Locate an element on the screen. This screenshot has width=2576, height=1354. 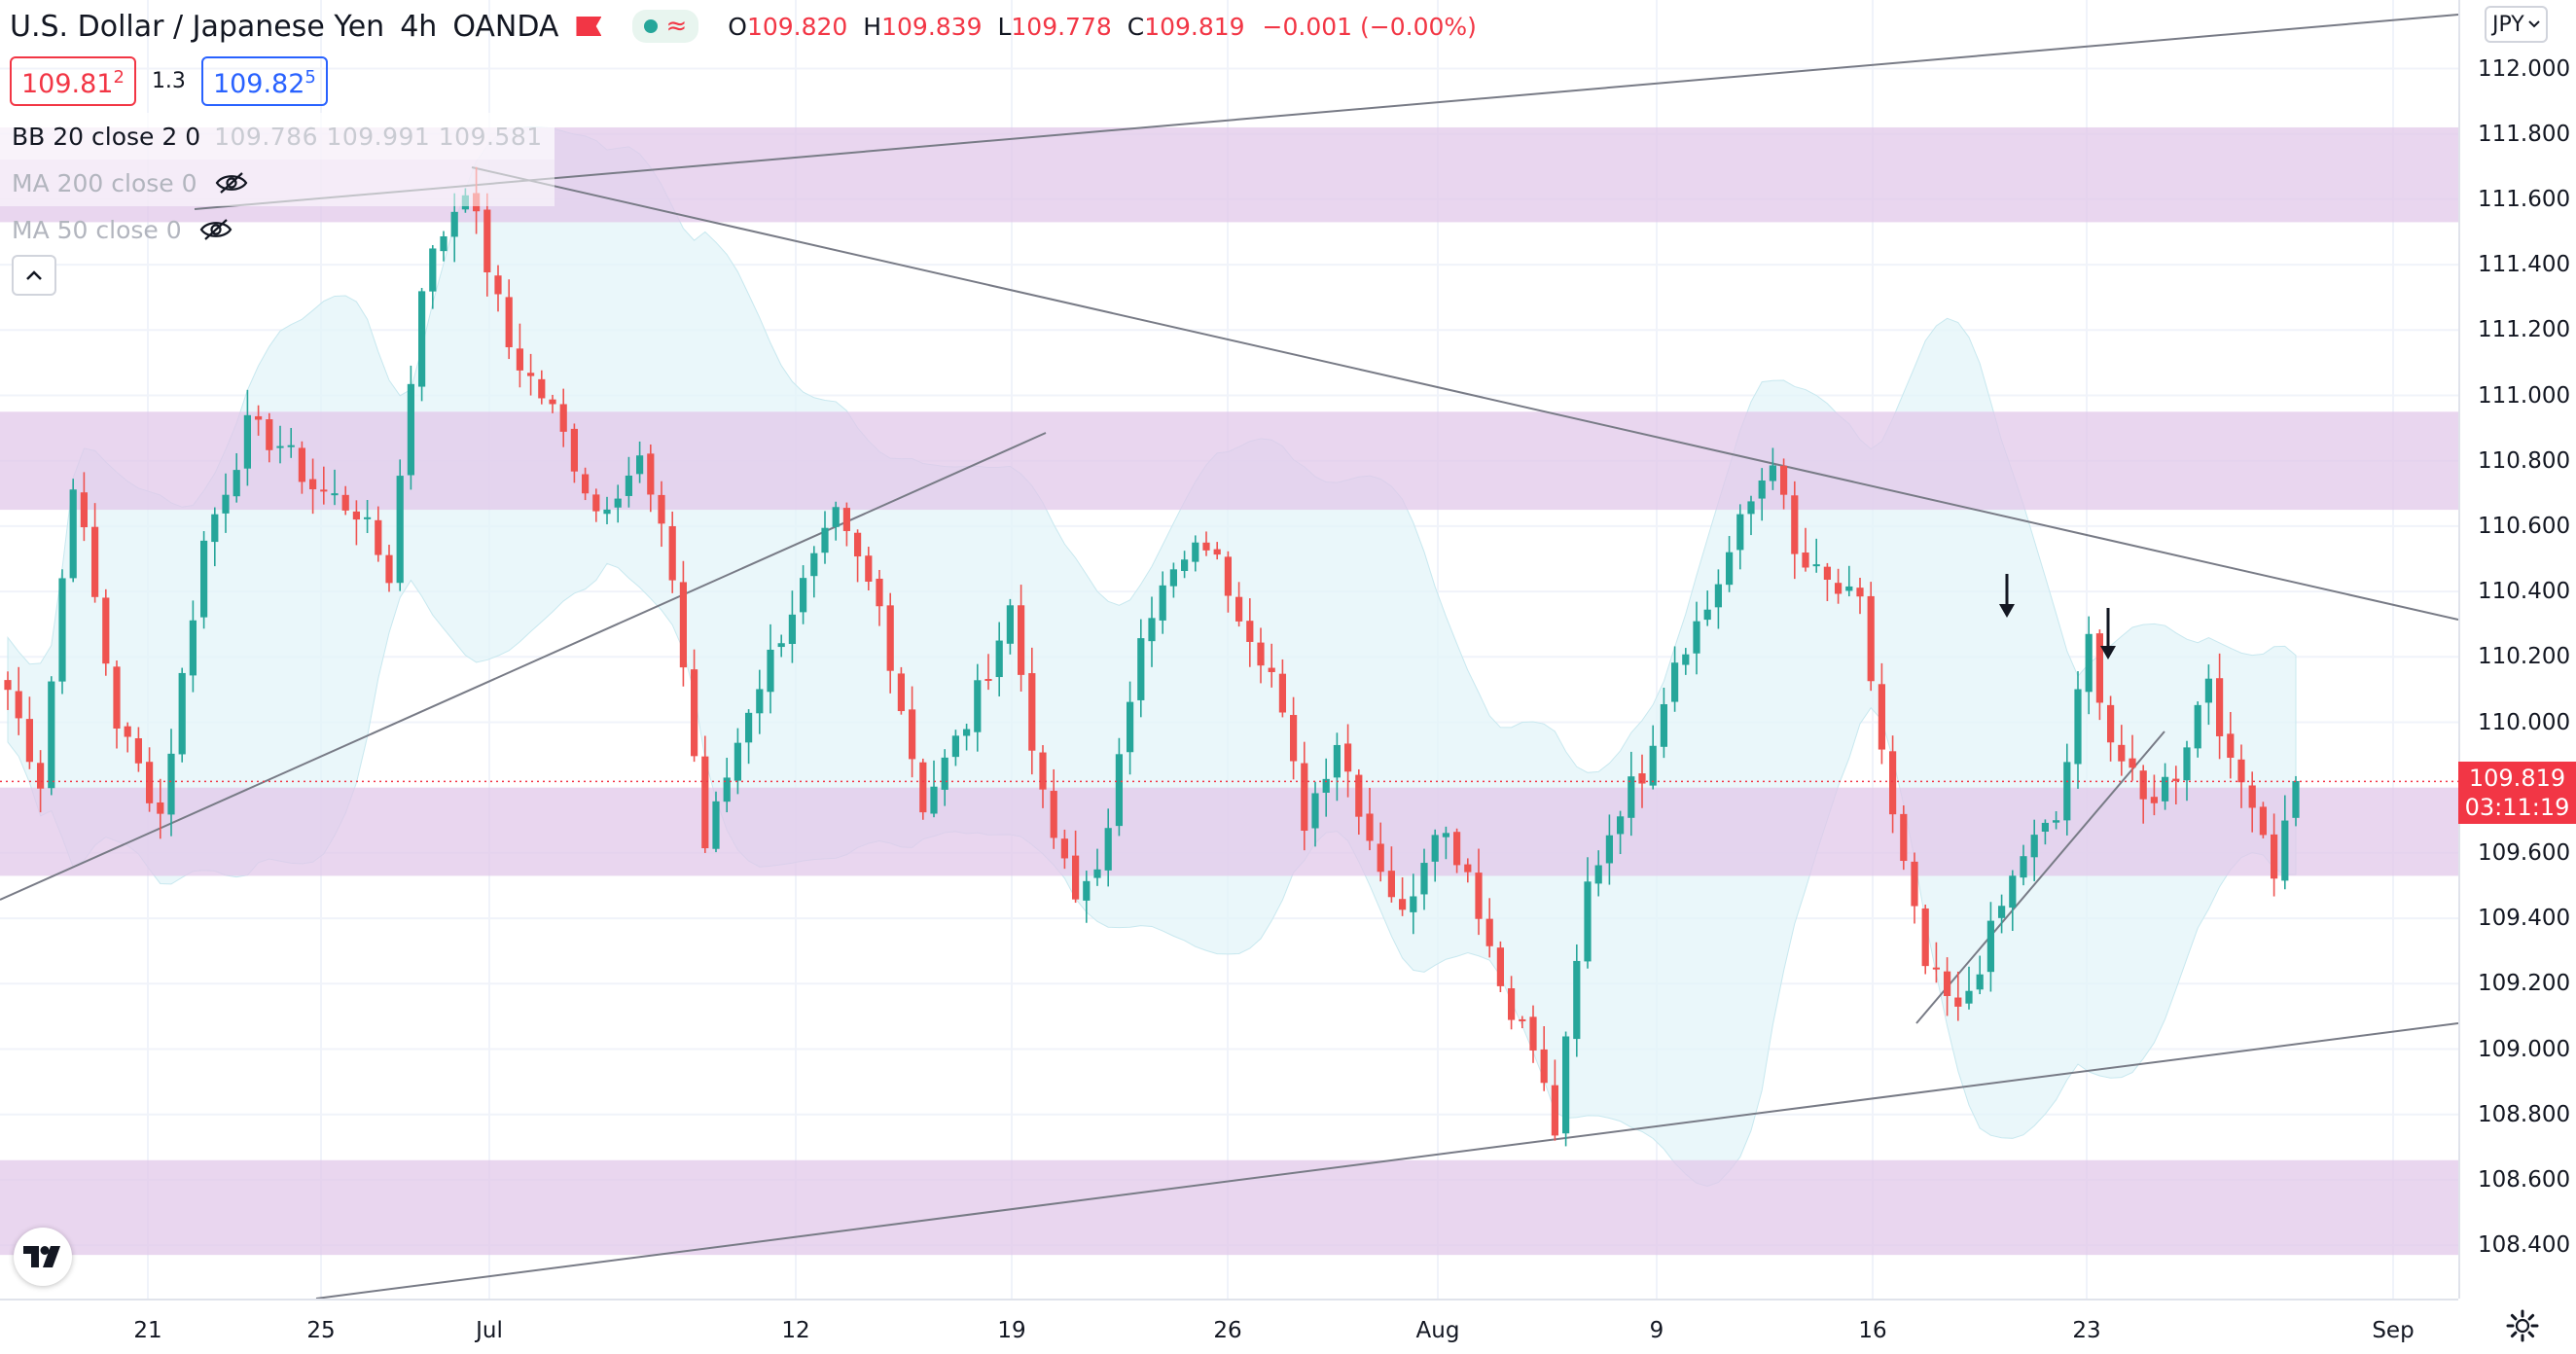
support-resistance-zone is located at coordinates (1229, 461).